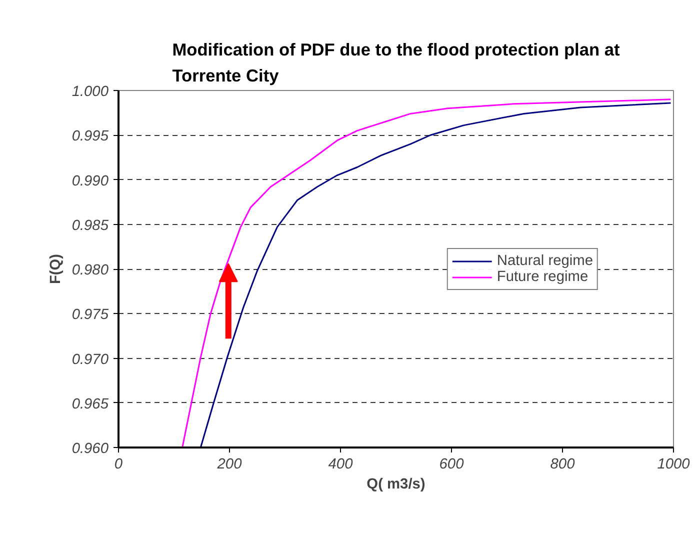 This screenshot has width=693, height=539. I want to click on x-tick-label: 400, so click(341, 464).